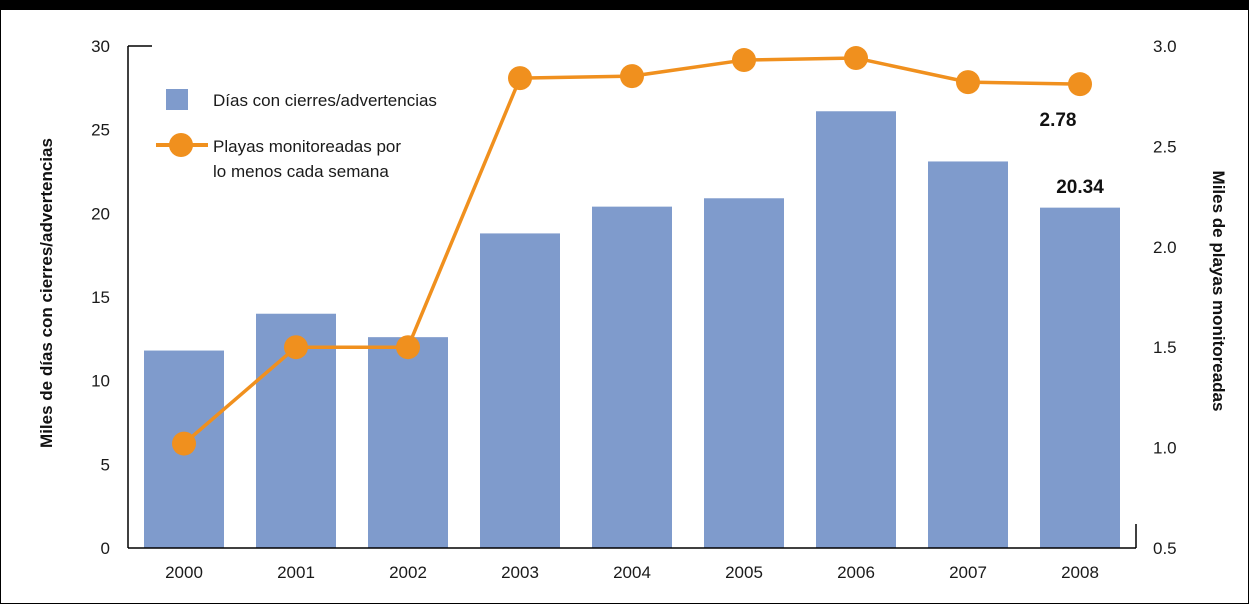  What do you see at coordinates (632, 572) in the screenshot?
I see `x-tick-label-2004: 2004` at bounding box center [632, 572].